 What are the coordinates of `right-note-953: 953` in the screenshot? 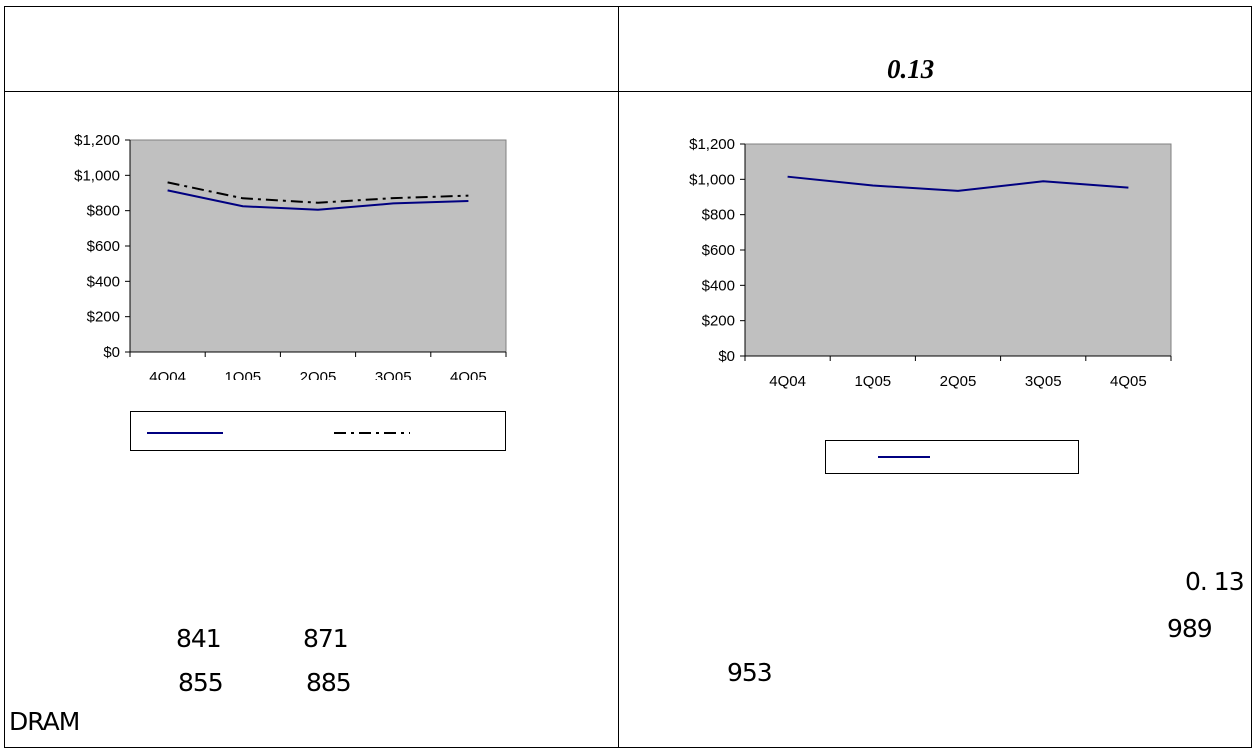 It's located at (750, 672).